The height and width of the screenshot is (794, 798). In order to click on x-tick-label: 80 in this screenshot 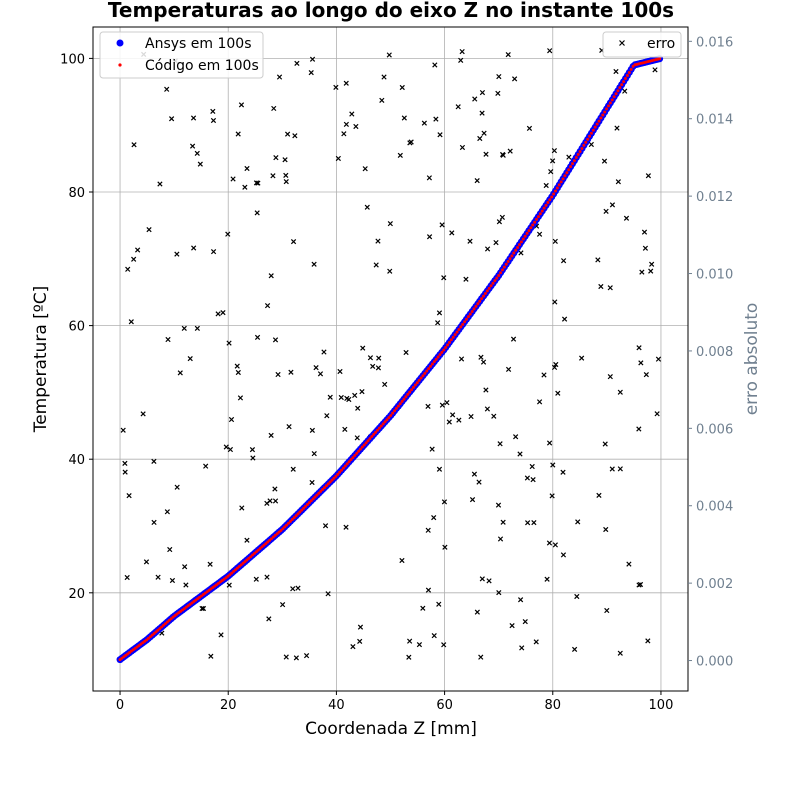, I will do `click(552, 705)`.